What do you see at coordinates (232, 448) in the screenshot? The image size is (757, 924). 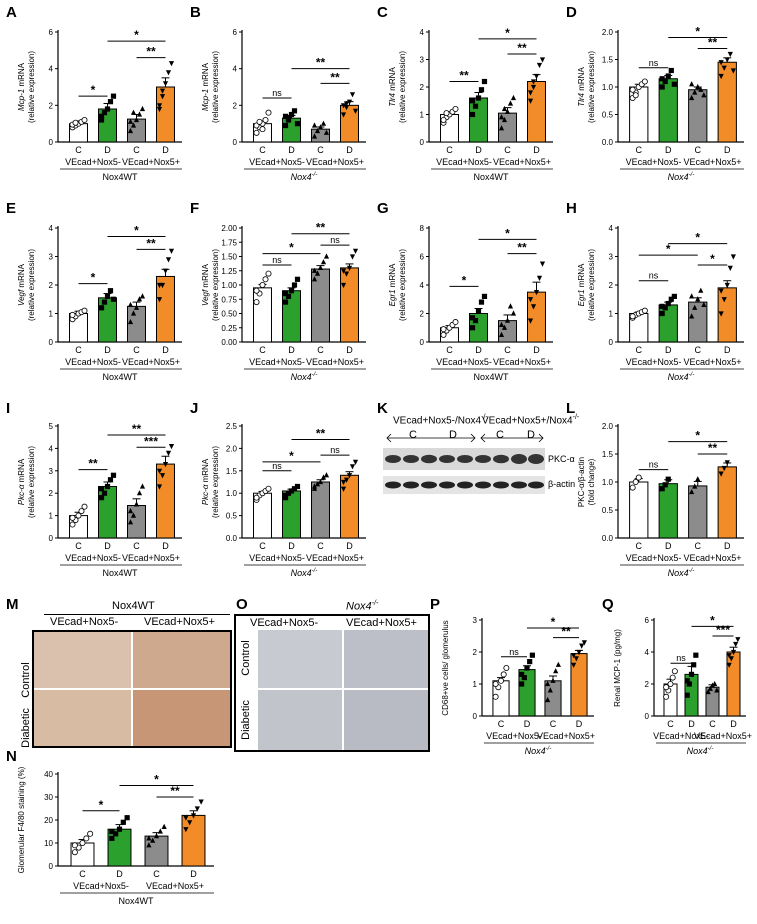 I see `chart-j-ytick-label: 2.0` at bounding box center [232, 448].